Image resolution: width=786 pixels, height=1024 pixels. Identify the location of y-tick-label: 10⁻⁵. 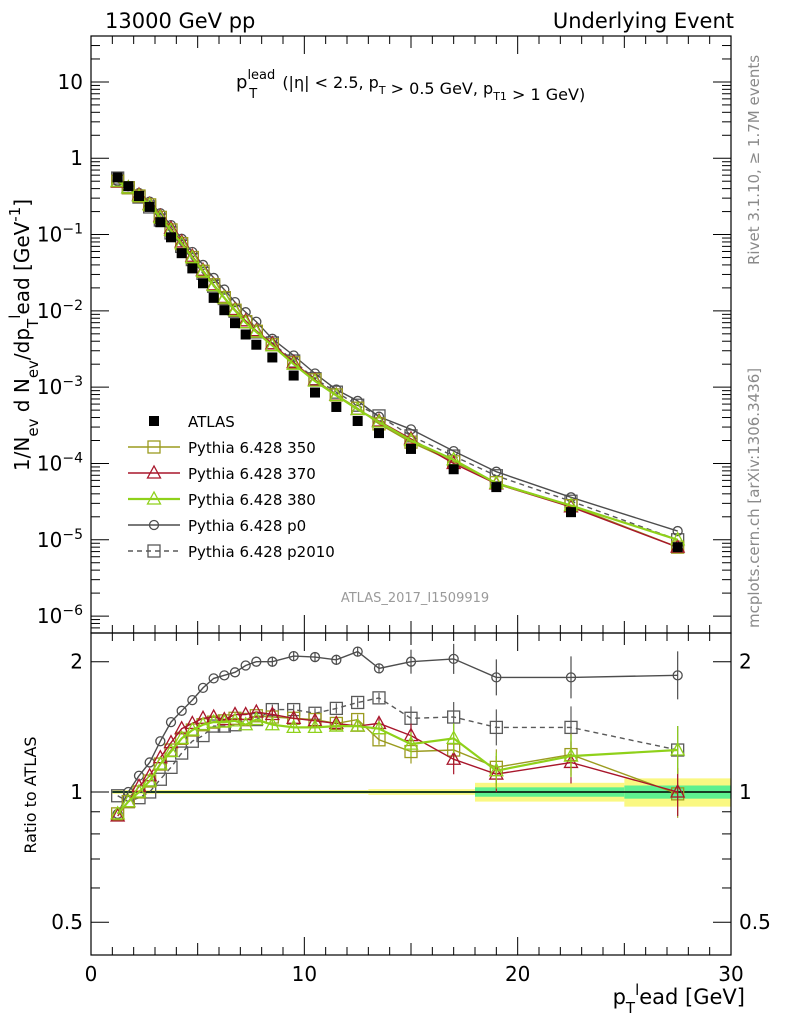
(60, 539).